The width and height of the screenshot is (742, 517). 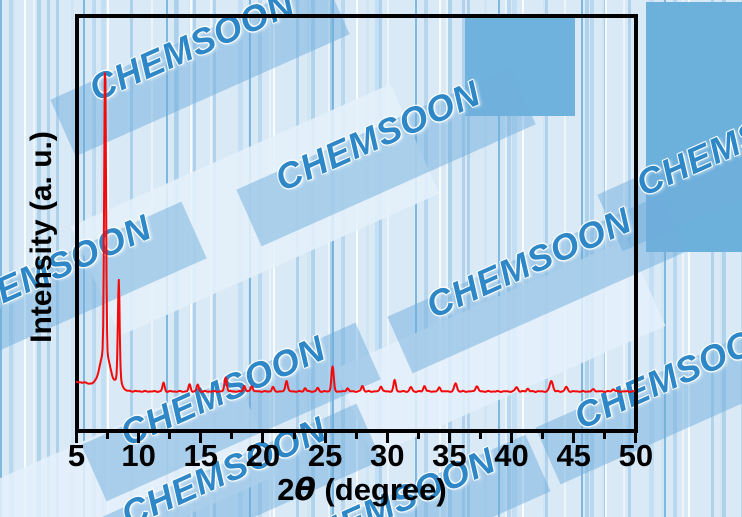 I want to click on x-axis-tick-label: 40, so click(x=511, y=455).